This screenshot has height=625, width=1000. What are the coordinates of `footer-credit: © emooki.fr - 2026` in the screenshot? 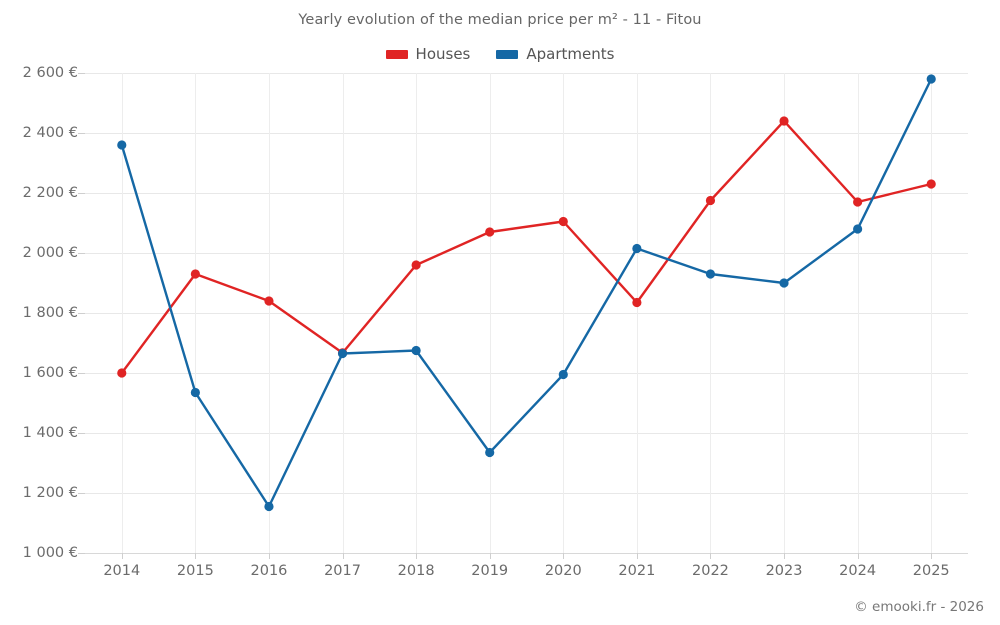 It's located at (919, 607).